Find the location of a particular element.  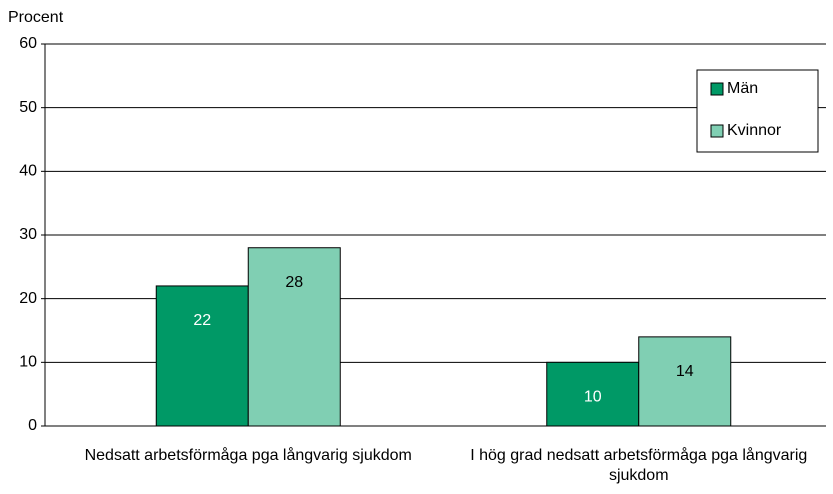

y-tick-label: 20 is located at coordinates (28, 298).